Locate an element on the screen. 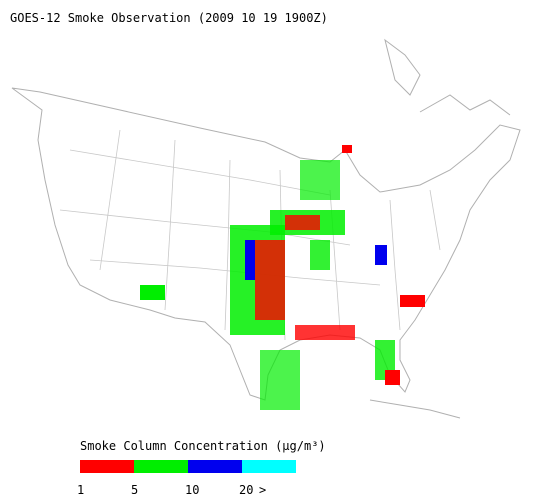 This screenshot has height=504, width=540. colorbar-label: 5 is located at coordinates (134, 490).